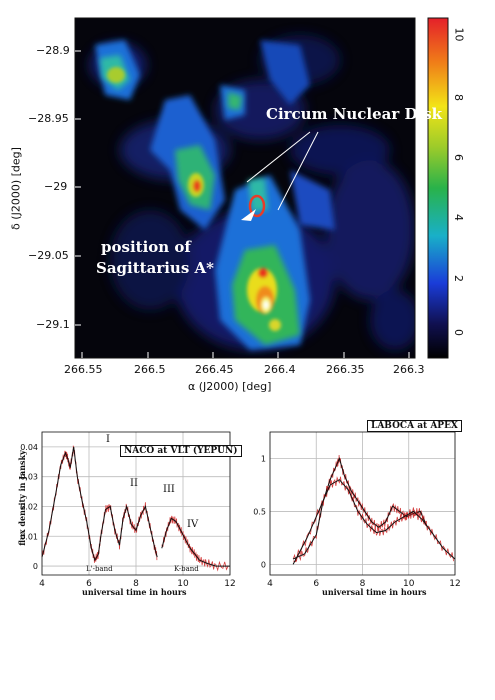 The height and width of the screenshot is (700, 495). What do you see at coordinates (16, 188) in the screenshot?
I see `y-axis-label: δ (J2000) [deg]` at bounding box center [16, 188].